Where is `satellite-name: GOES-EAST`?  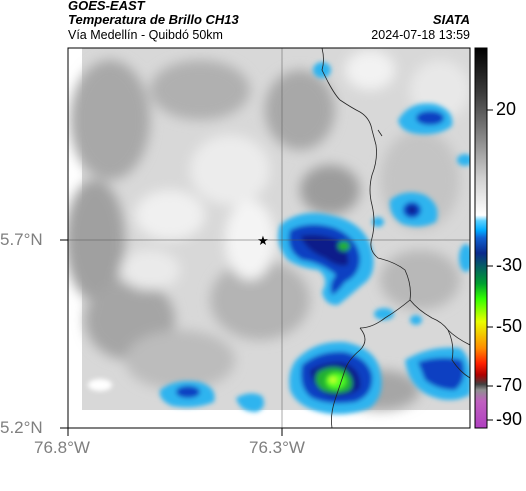 satellite-name: GOES-EAST is located at coordinates (106, 6).